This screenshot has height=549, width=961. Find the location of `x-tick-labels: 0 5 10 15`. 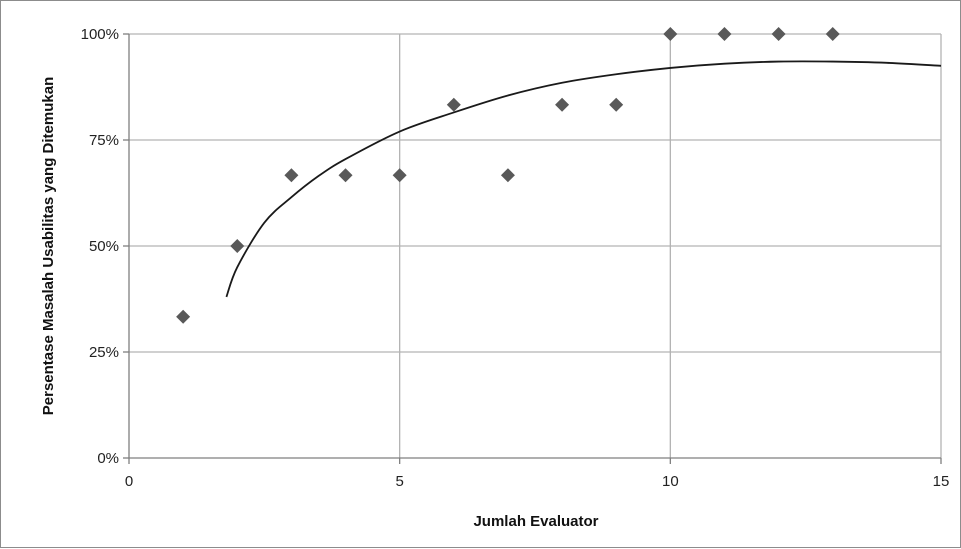

x-tick-labels: 0 5 10 15 is located at coordinates (537, 481).